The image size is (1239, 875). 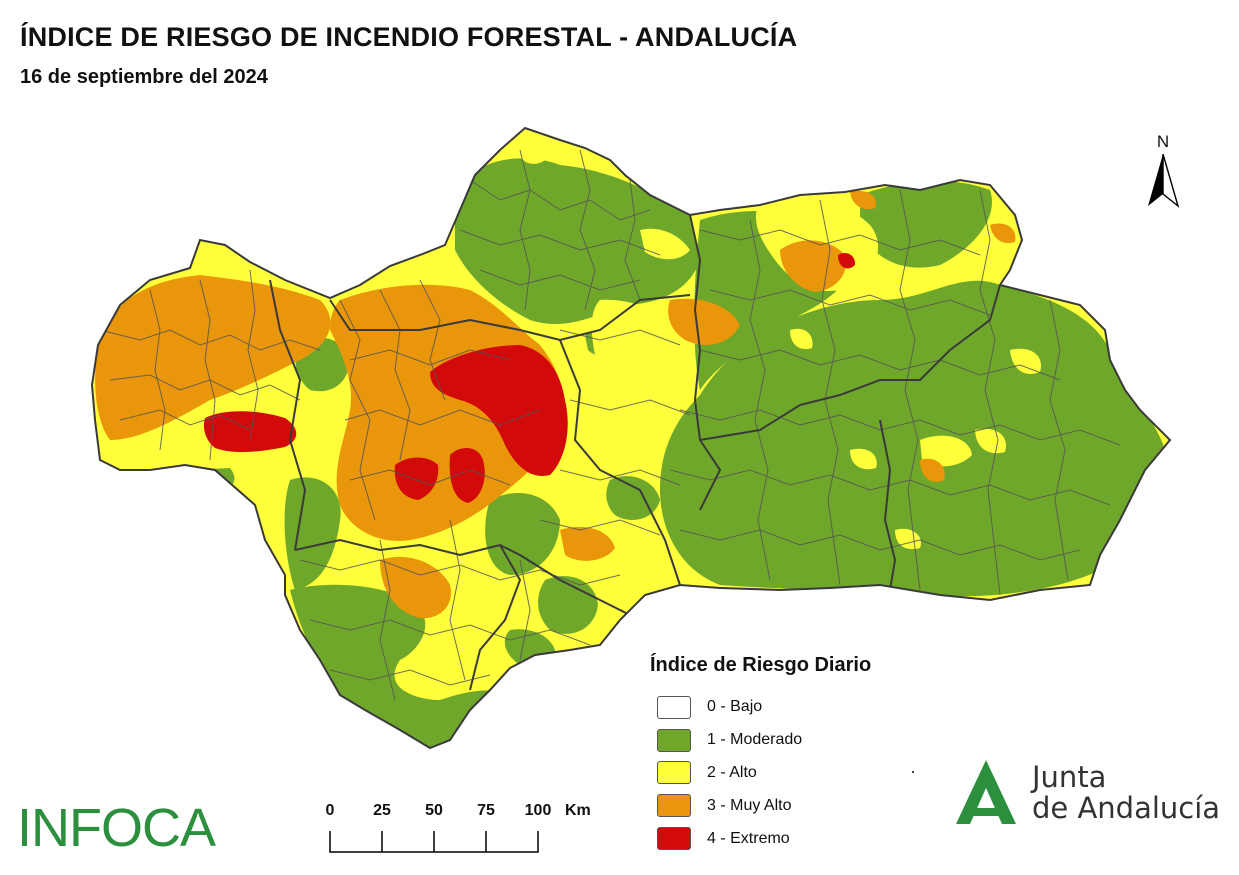 What do you see at coordinates (1164, 181) in the screenshot?
I see `north-arrow-icon` at bounding box center [1164, 181].